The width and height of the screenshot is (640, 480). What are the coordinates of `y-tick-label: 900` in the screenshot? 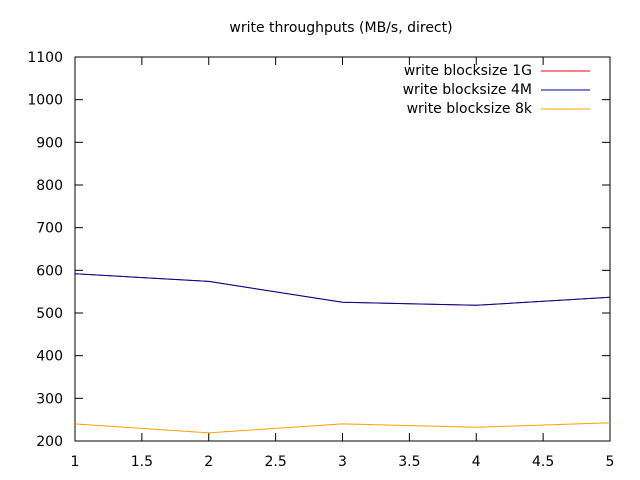 It's located at (49, 143).